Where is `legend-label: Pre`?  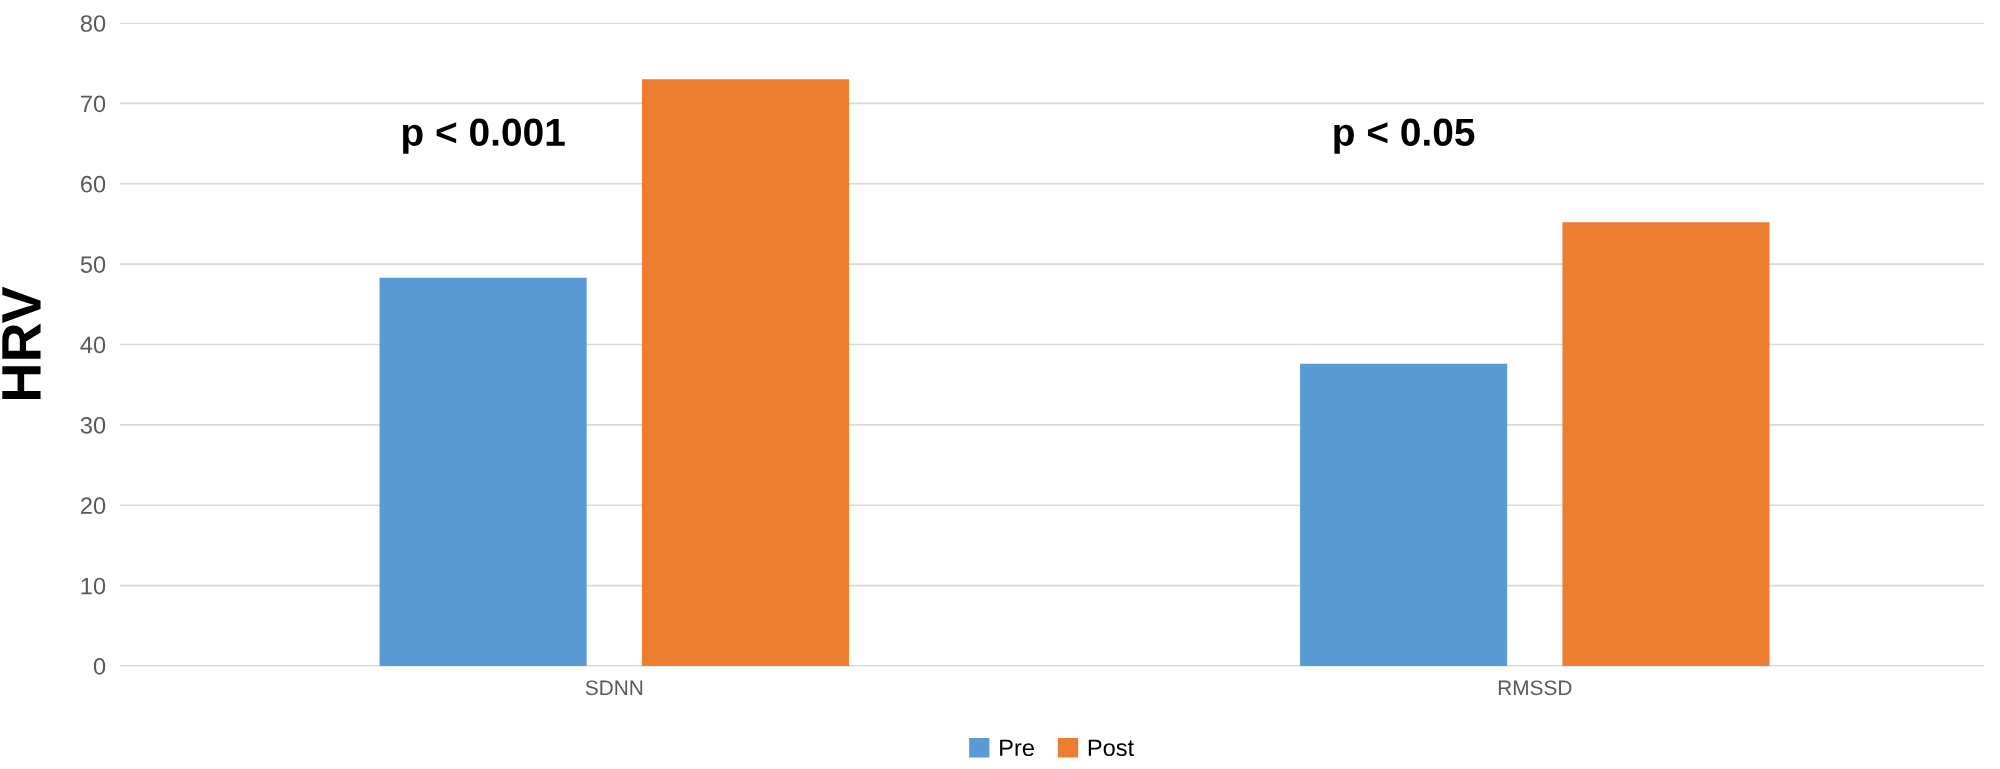 legend-label: Pre is located at coordinates (1017, 748).